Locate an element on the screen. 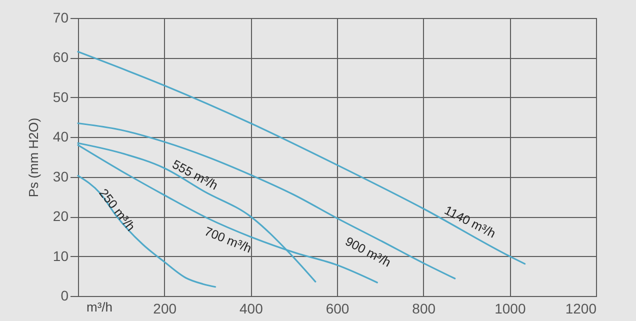 Image resolution: width=636 pixels, height=321 pixels. text: 700 m³/h is located at coordinates (228, 240).